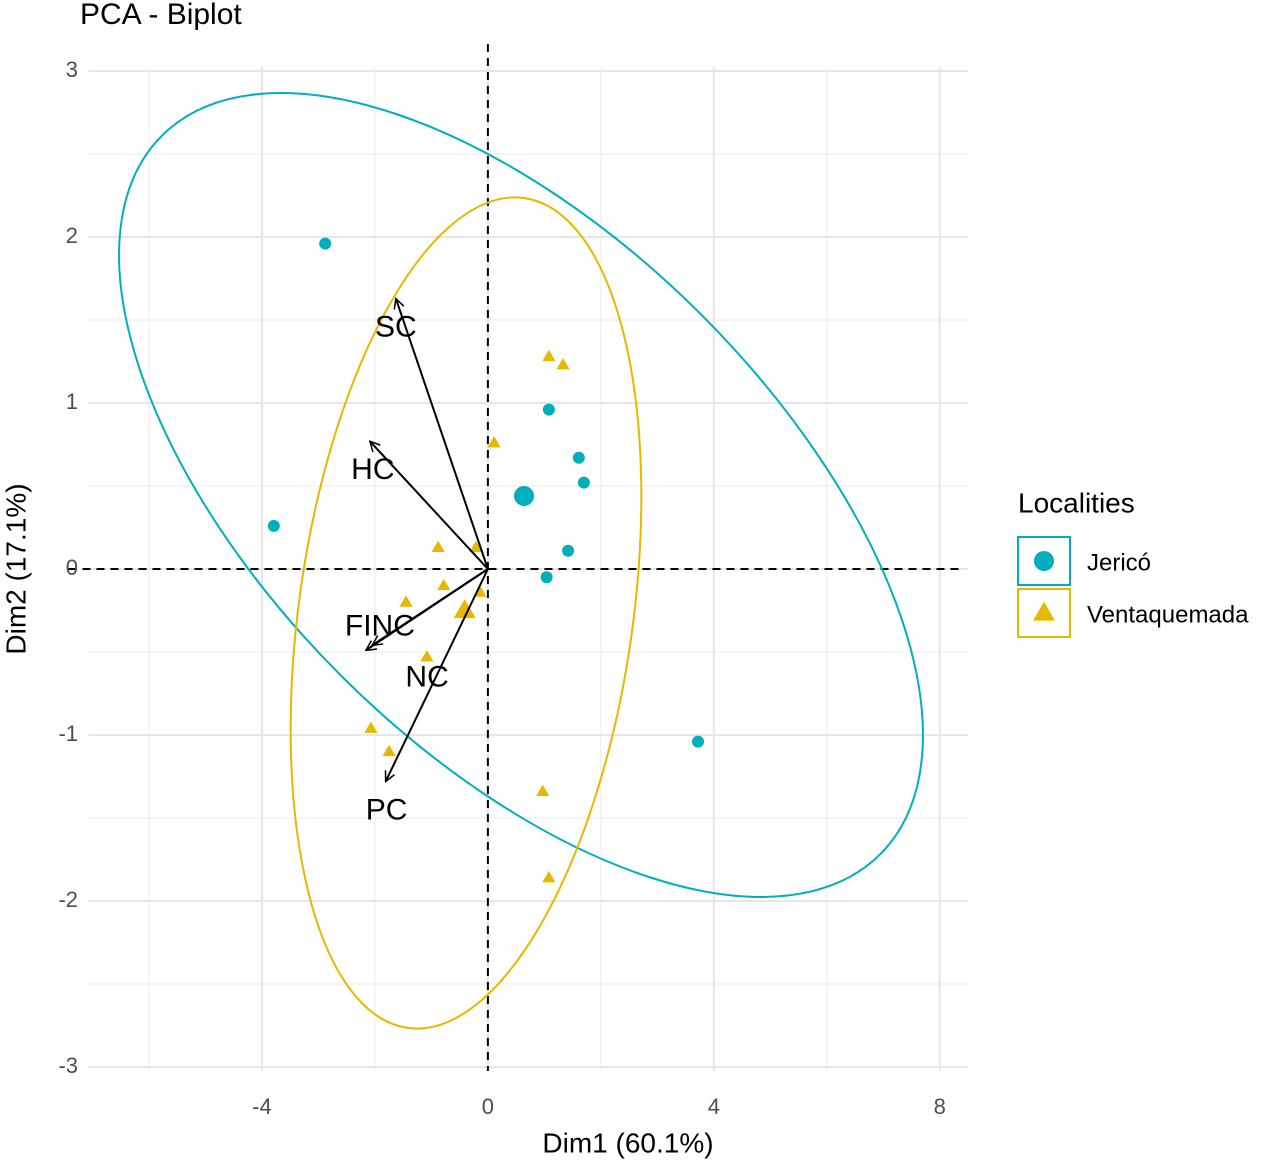  Describe the element at coordinates (161, 15) in the screenshot. I see `chart-title: PCA - Biplot` at that location.